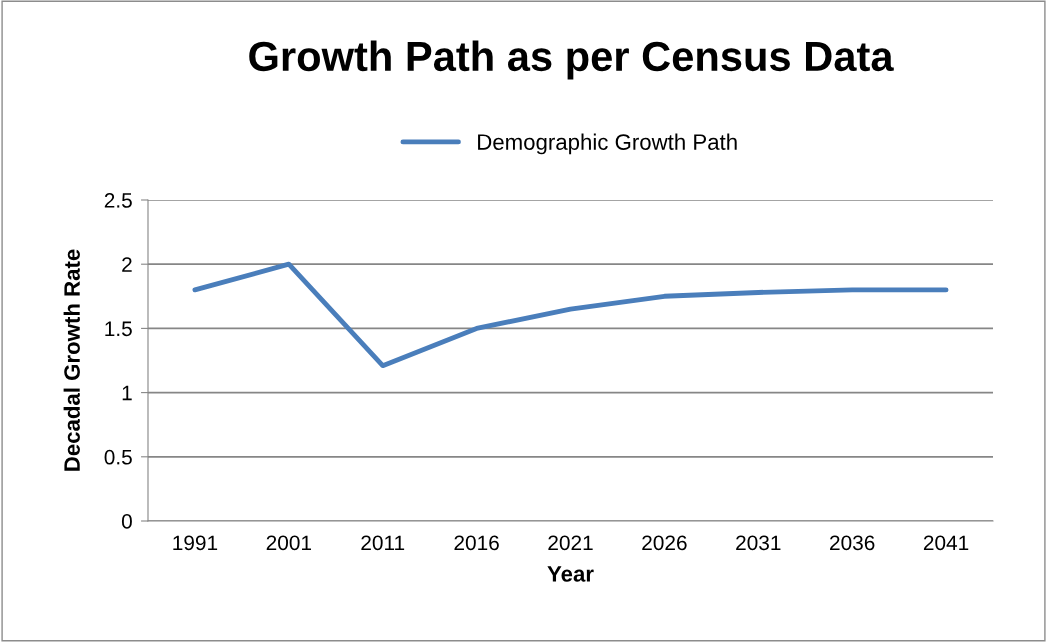 The image size is (1047, 642). I want to click on y-tick-label: 1, so click(127, 393).